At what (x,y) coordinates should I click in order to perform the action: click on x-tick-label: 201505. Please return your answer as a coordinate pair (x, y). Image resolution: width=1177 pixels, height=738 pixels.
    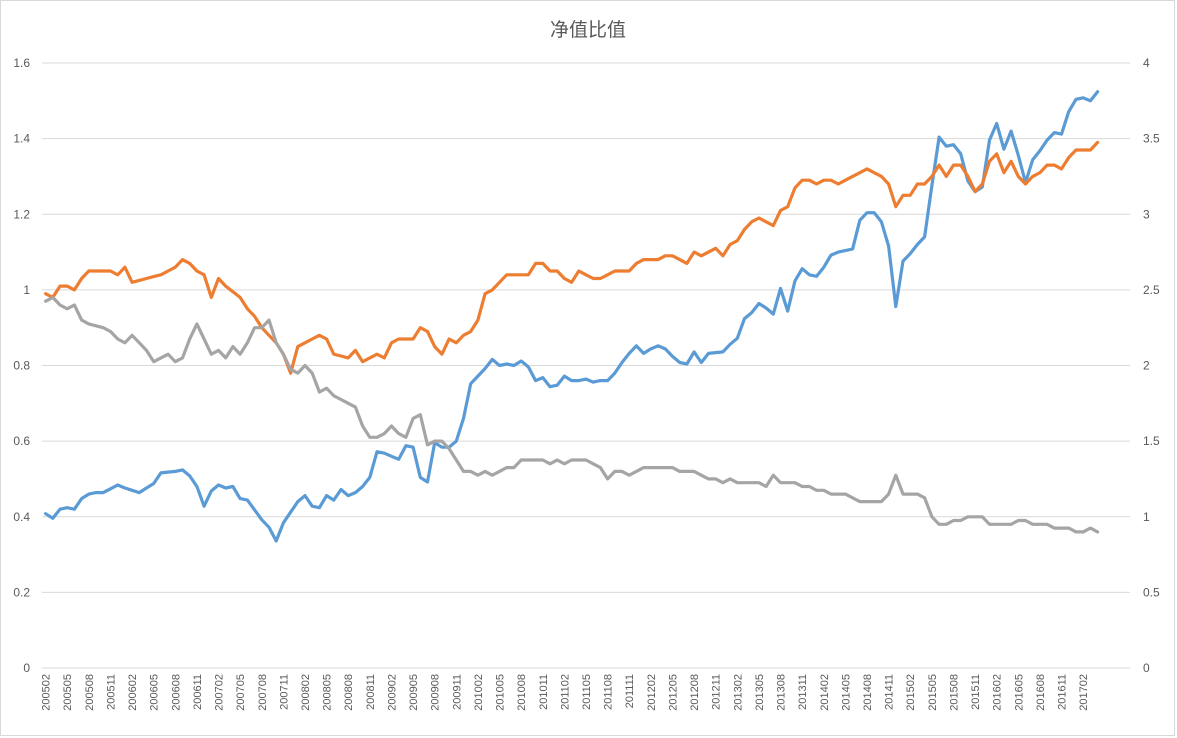
    Looking at the image, I should click on (933, 692).